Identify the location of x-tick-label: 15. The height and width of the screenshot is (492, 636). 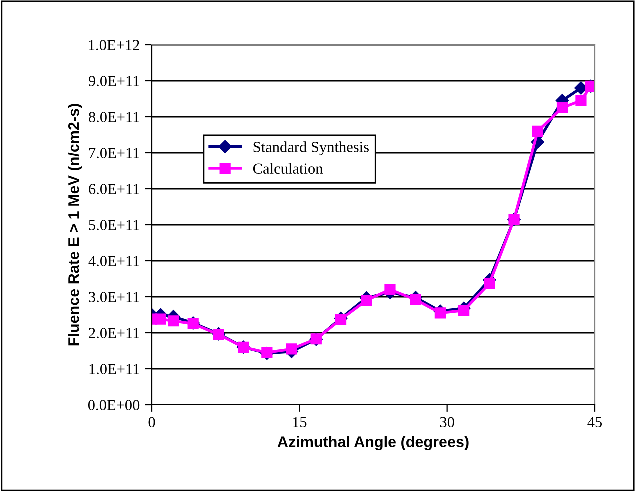
(300, 422).